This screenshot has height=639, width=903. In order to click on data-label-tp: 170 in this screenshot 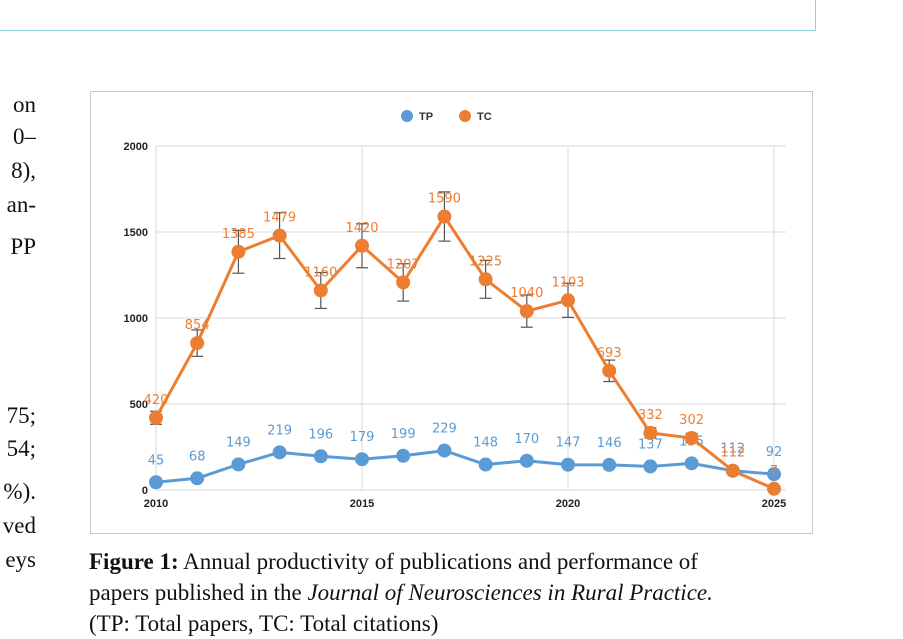, I will do `click(526, 439)`.